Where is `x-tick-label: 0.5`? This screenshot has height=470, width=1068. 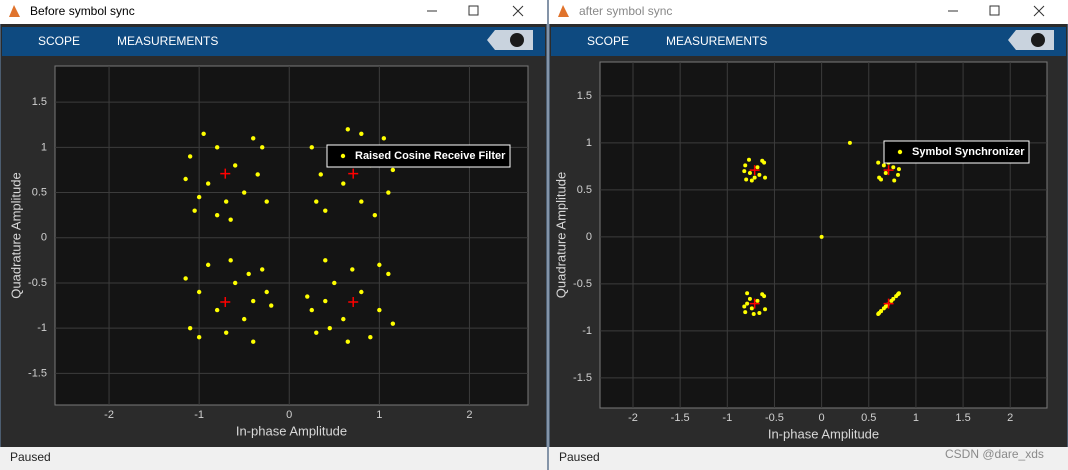 x-tick-label: 0.5 is located at coordinates (868, 418).